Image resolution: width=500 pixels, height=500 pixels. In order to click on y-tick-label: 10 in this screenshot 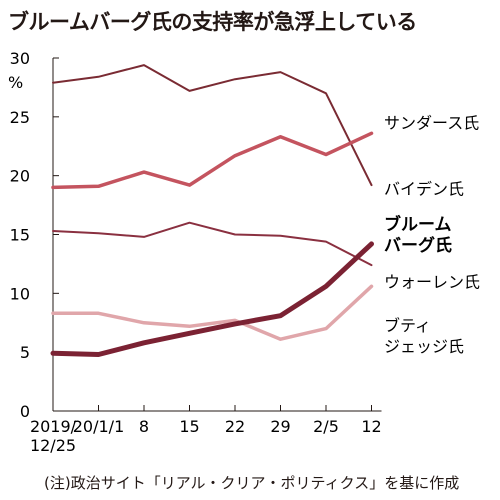, I will do `click(20, 293)`.